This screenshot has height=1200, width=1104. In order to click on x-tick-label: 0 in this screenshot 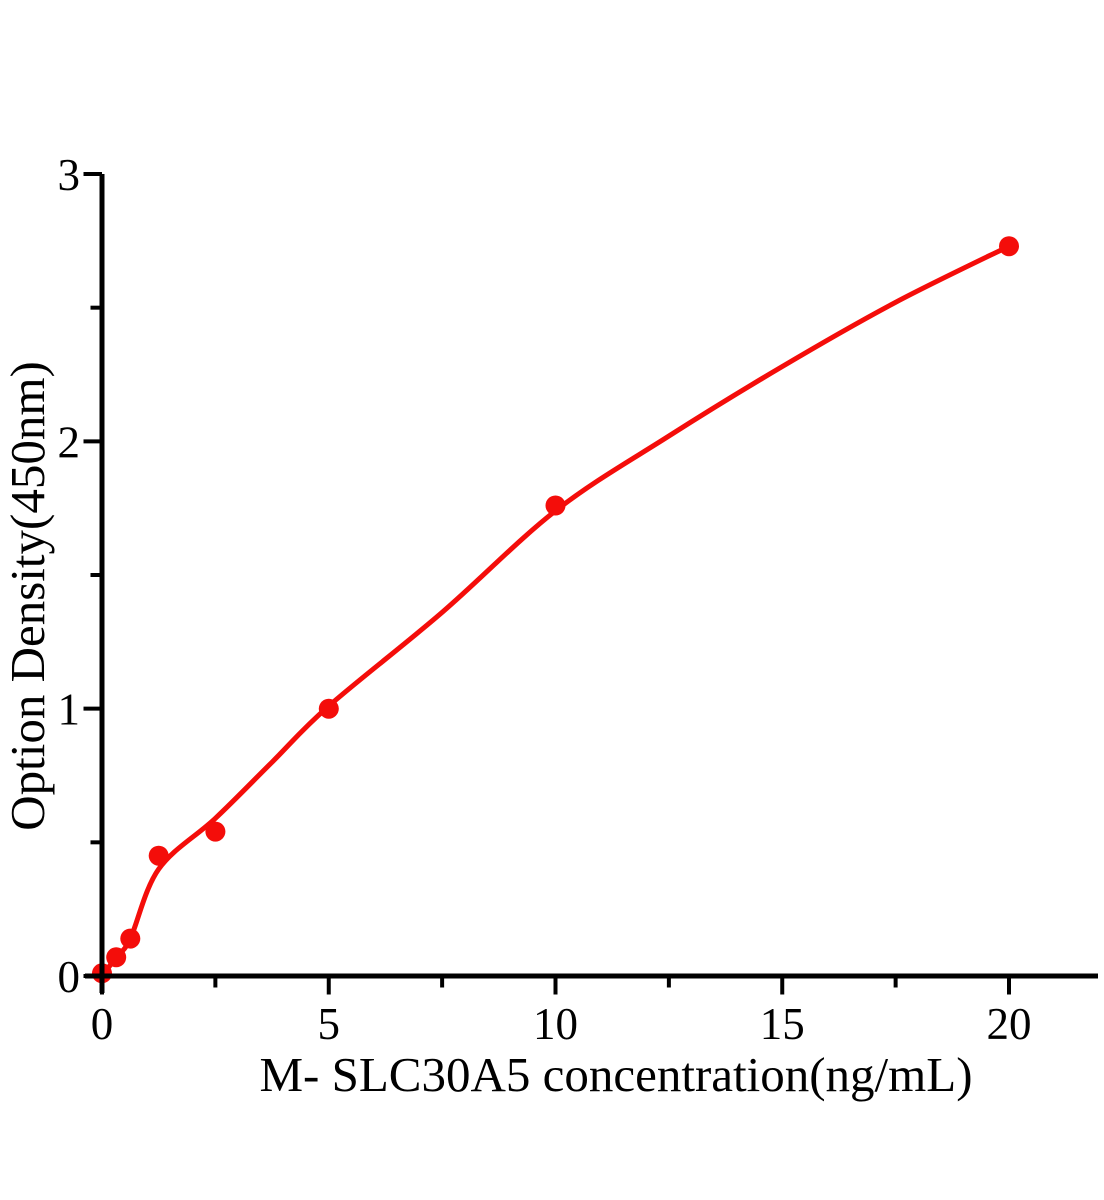, I will do `click(102, 1024)`.